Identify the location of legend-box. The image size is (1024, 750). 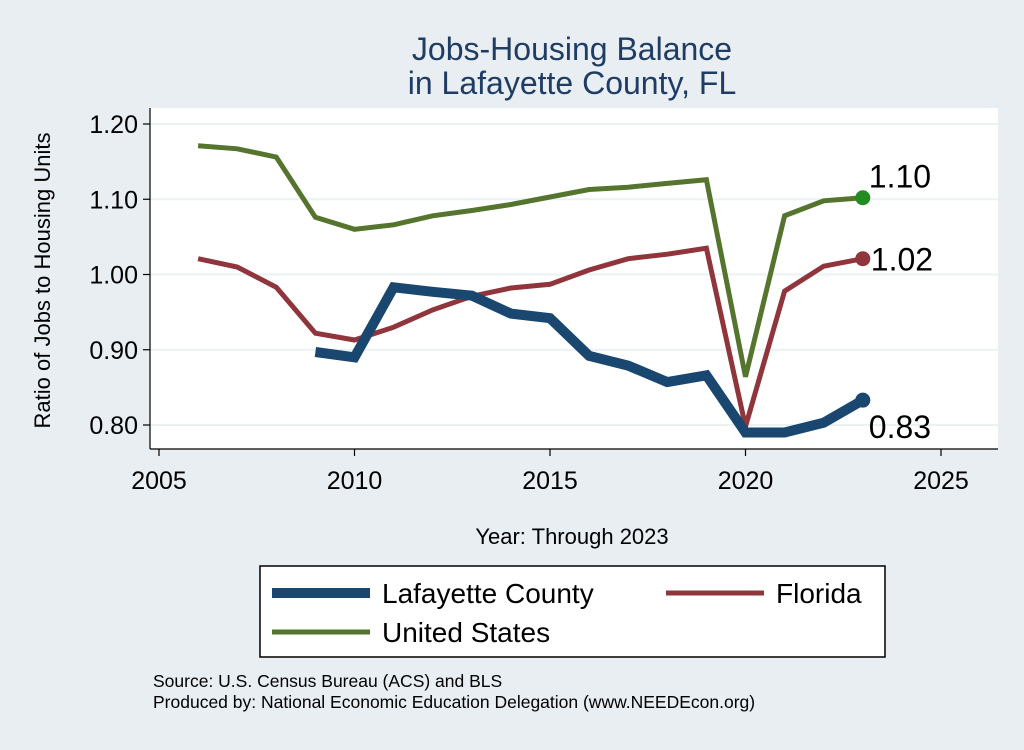
(572, 611).